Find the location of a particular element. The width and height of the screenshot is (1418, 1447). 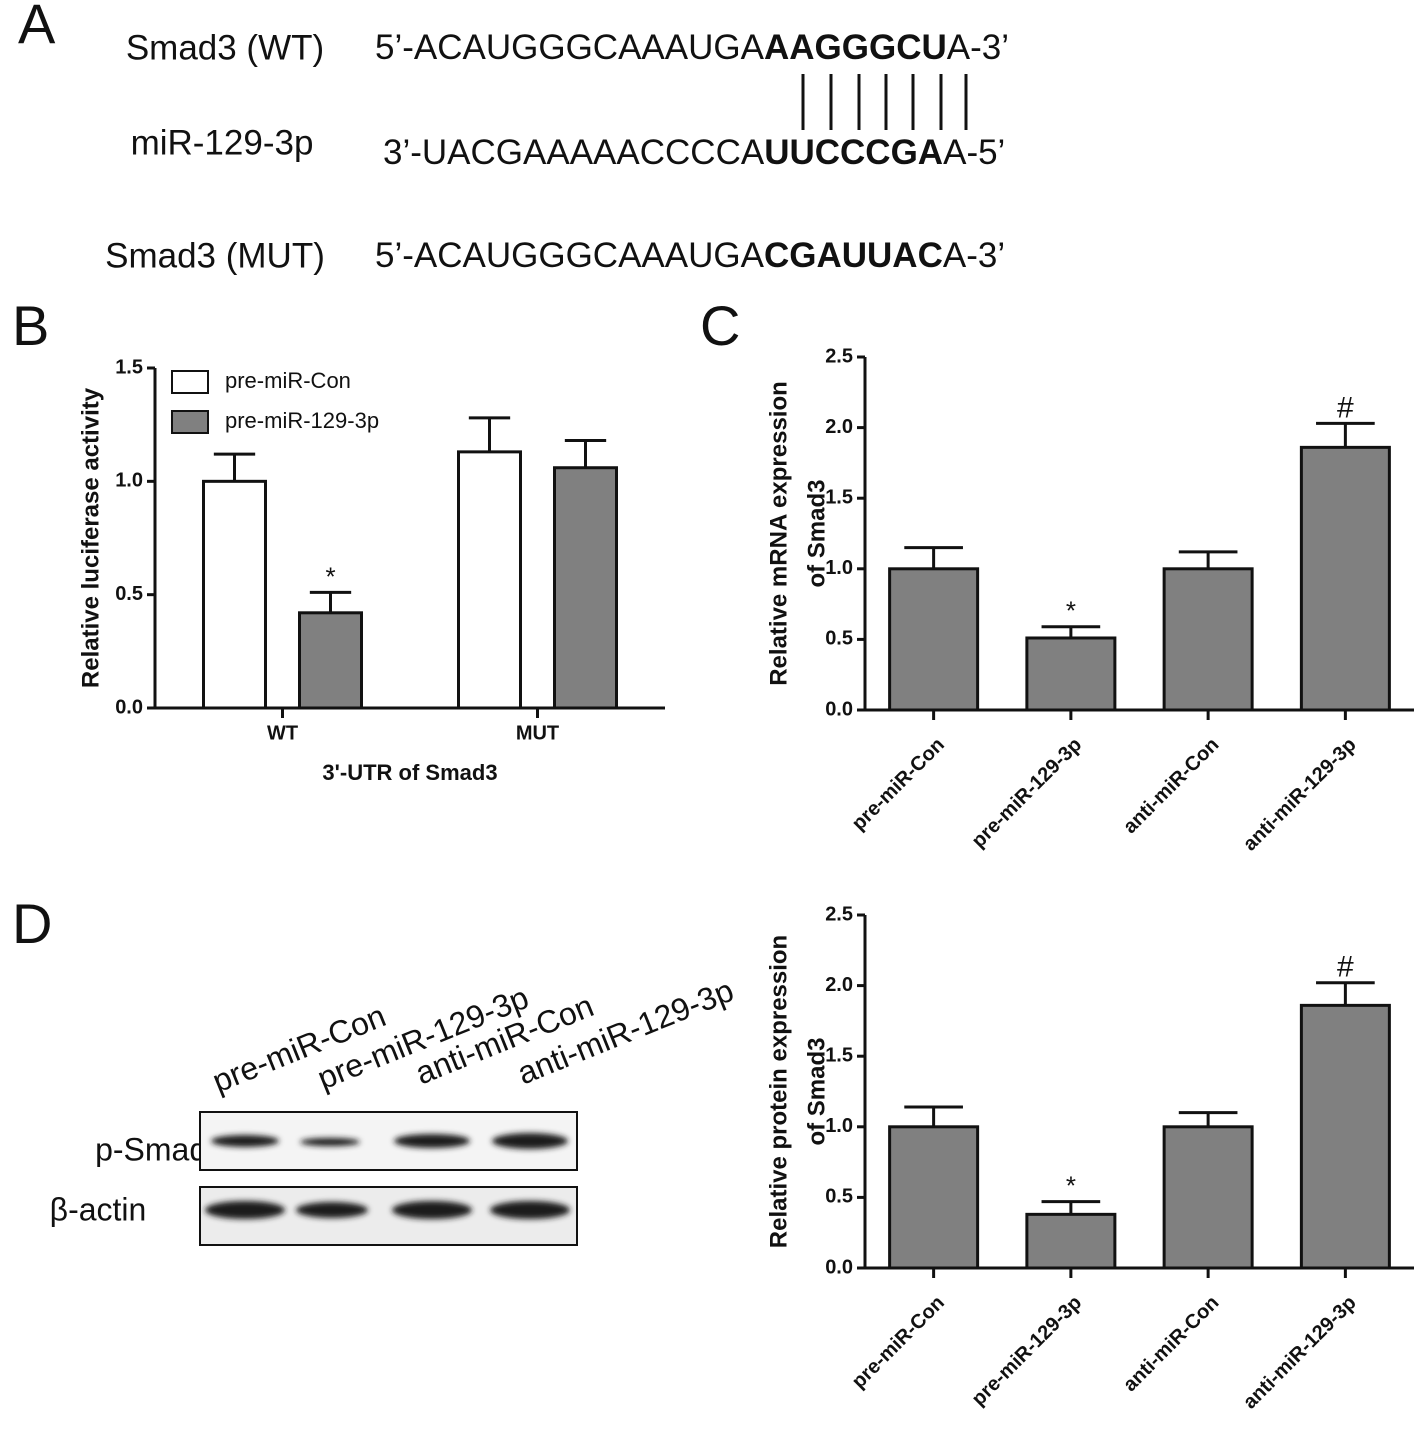

legend-label: pre-miR-129-3p is located at coordinates (302, 420).